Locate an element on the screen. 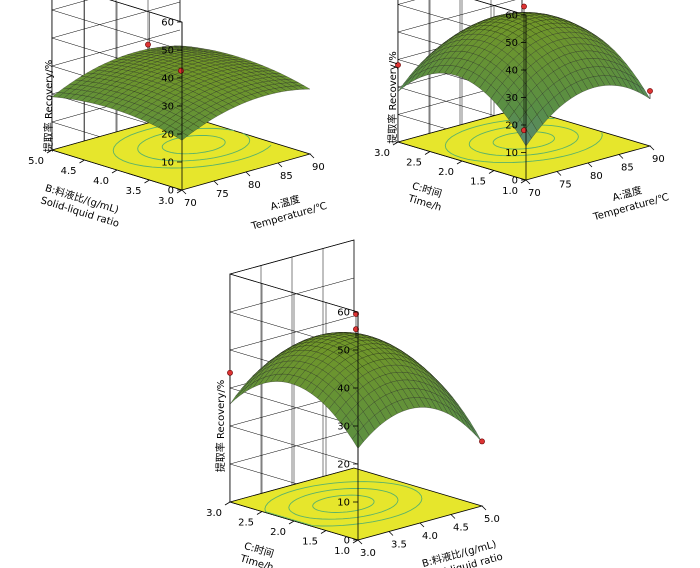 The height and width of the screenshot is (568, 700). b-tick-label: 3.5 is located at coordinates (134, 191).